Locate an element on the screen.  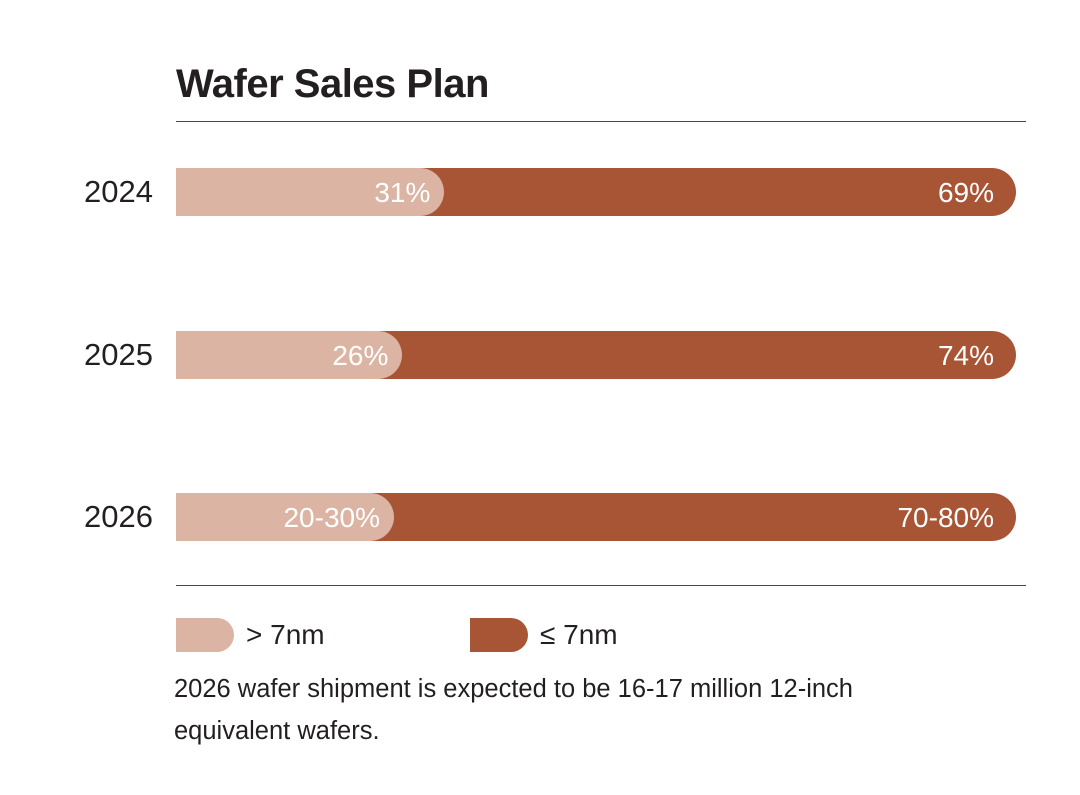
data-label-gt7nm-2026: 20-30% is located at coordinates (331, 517).